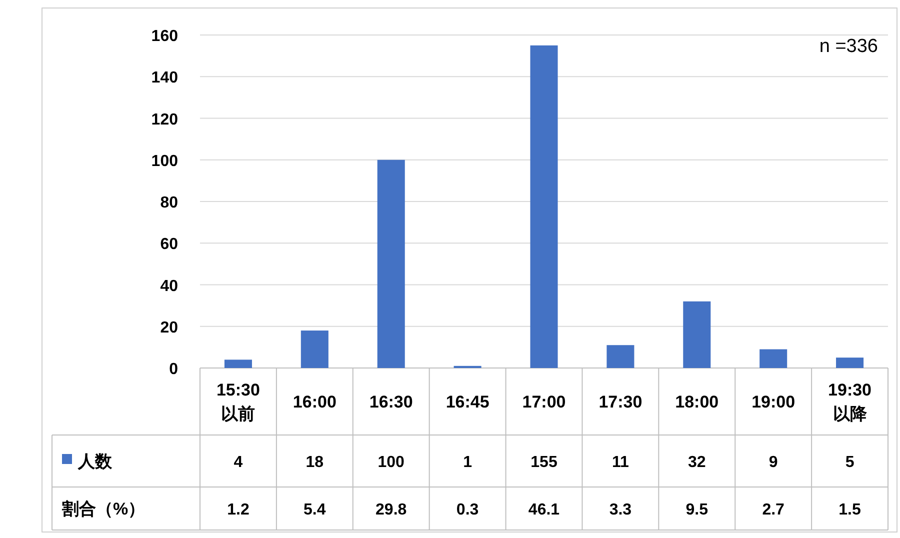 The image size is (900, 538). Describe the element at coordinates (697, 510) in the screenshot. I see `text: 9.5` at that location.